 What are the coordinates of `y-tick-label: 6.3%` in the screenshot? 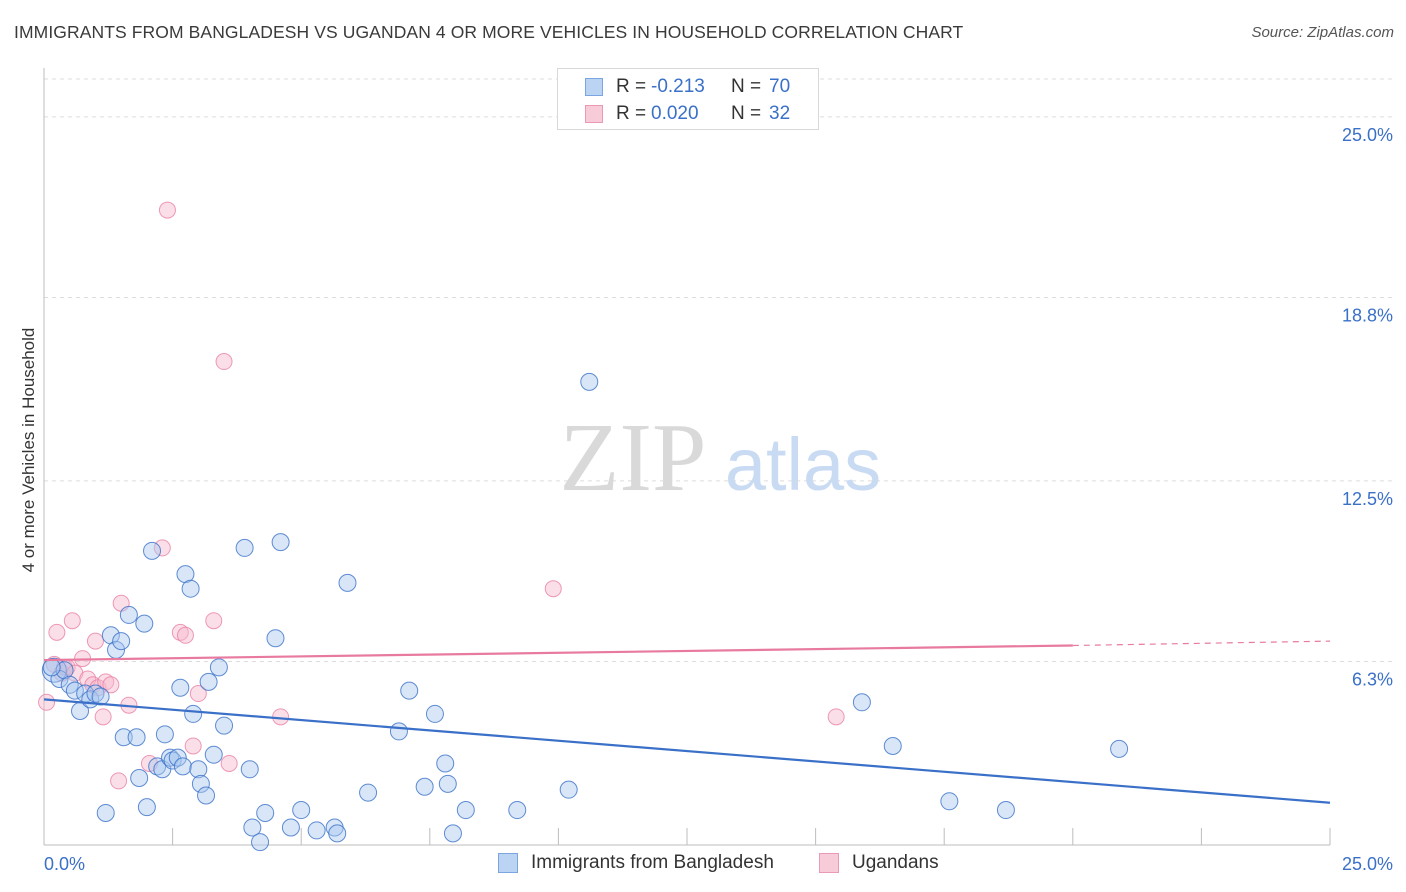 It's located at (1372, 680).